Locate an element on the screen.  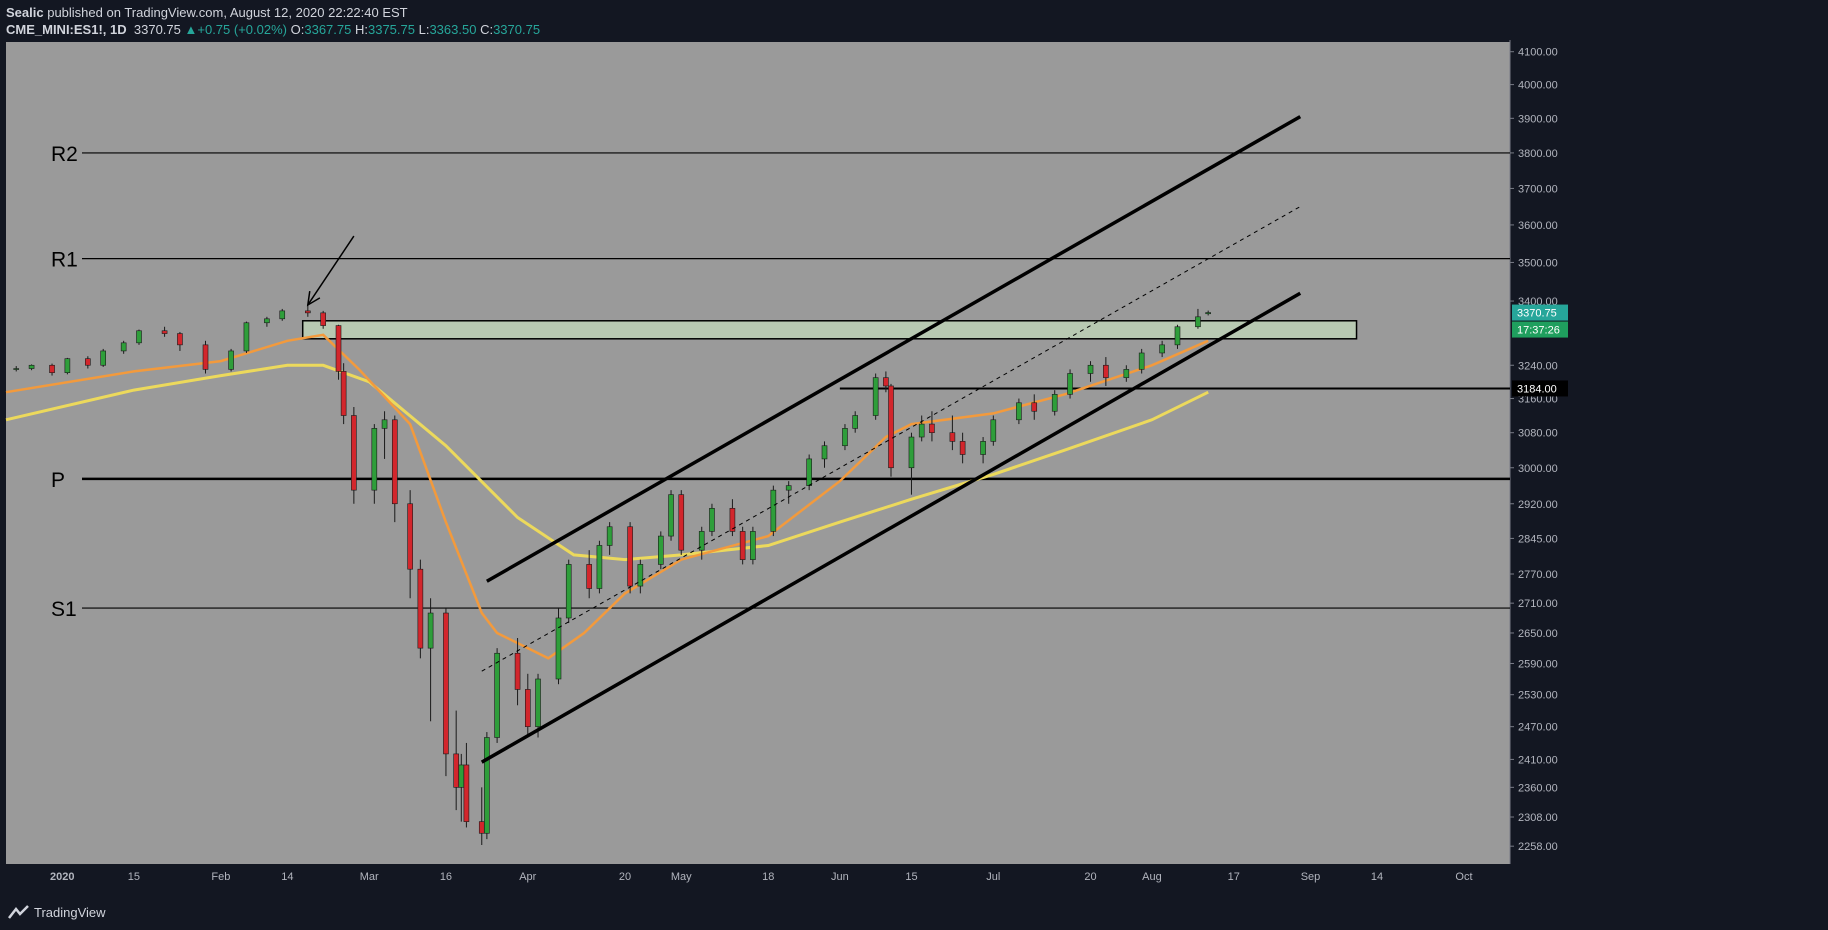
y-tick-label: 2770.00 is located at coordinates (1538, 575).